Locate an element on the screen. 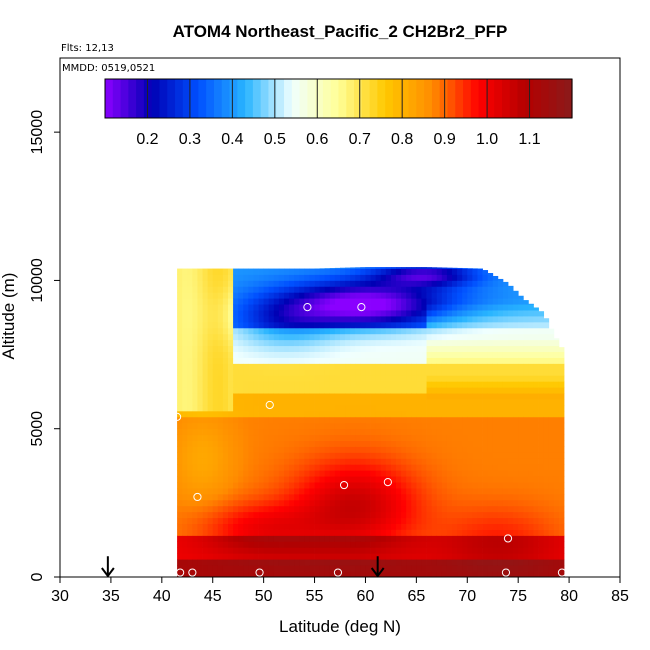 Image resolution: width=650 pixels, height=650 pixels. x-tick-label: 65 is located at coordinates (416, 596).